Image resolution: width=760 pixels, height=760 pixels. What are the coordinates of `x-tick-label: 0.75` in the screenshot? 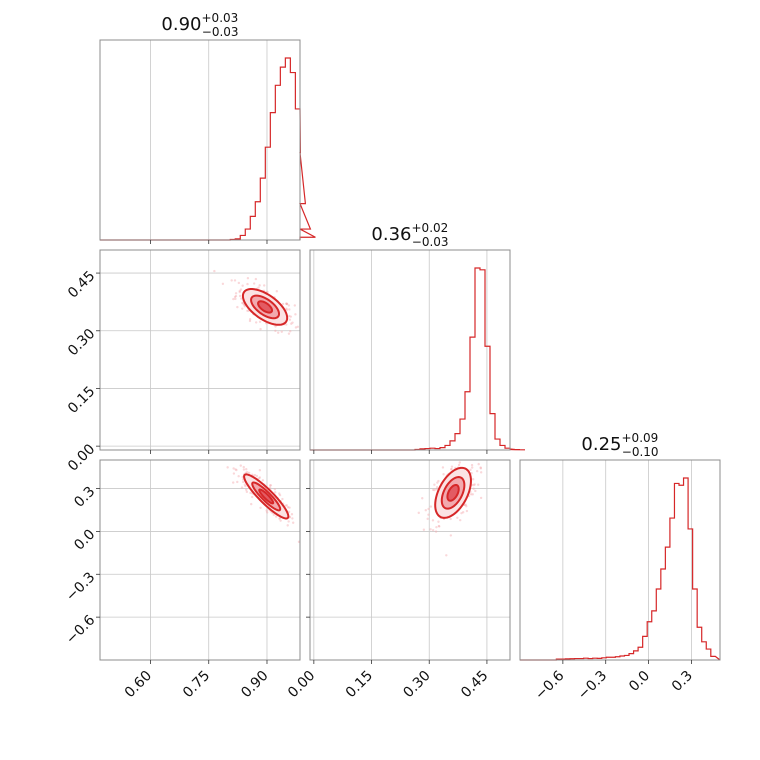 It's located at (196, 684).